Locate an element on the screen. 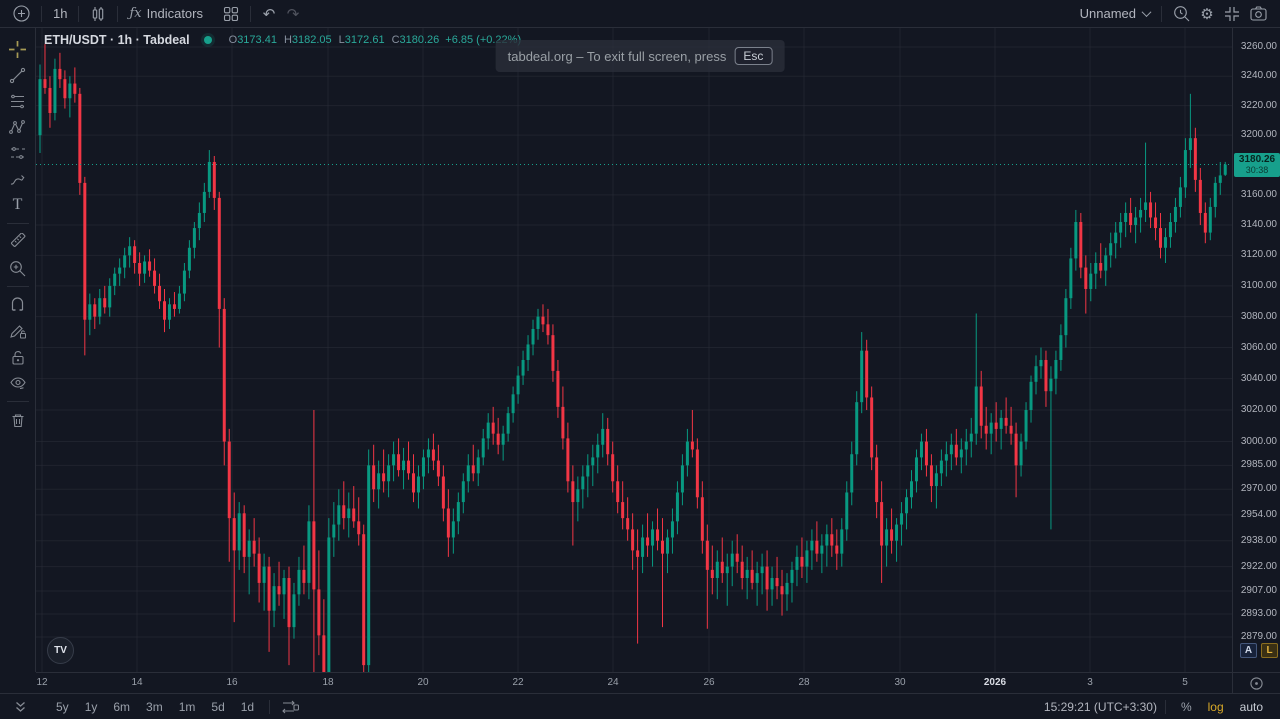 The image size is (1280, 719). auto-scale-badge: A is located at coordinates (1248, 650).